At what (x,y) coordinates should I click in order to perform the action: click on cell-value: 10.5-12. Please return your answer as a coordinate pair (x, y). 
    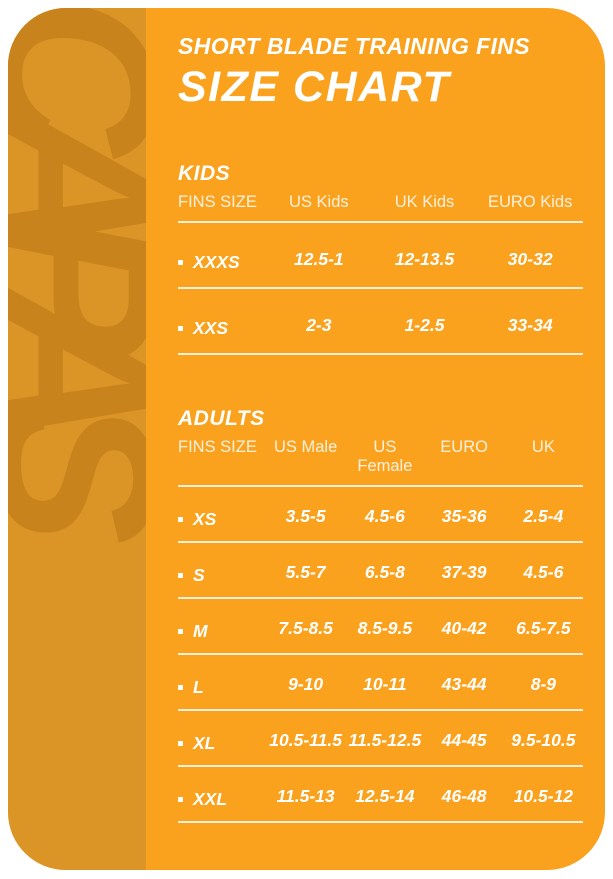
    Looking at the image, I should click on (543, 796).